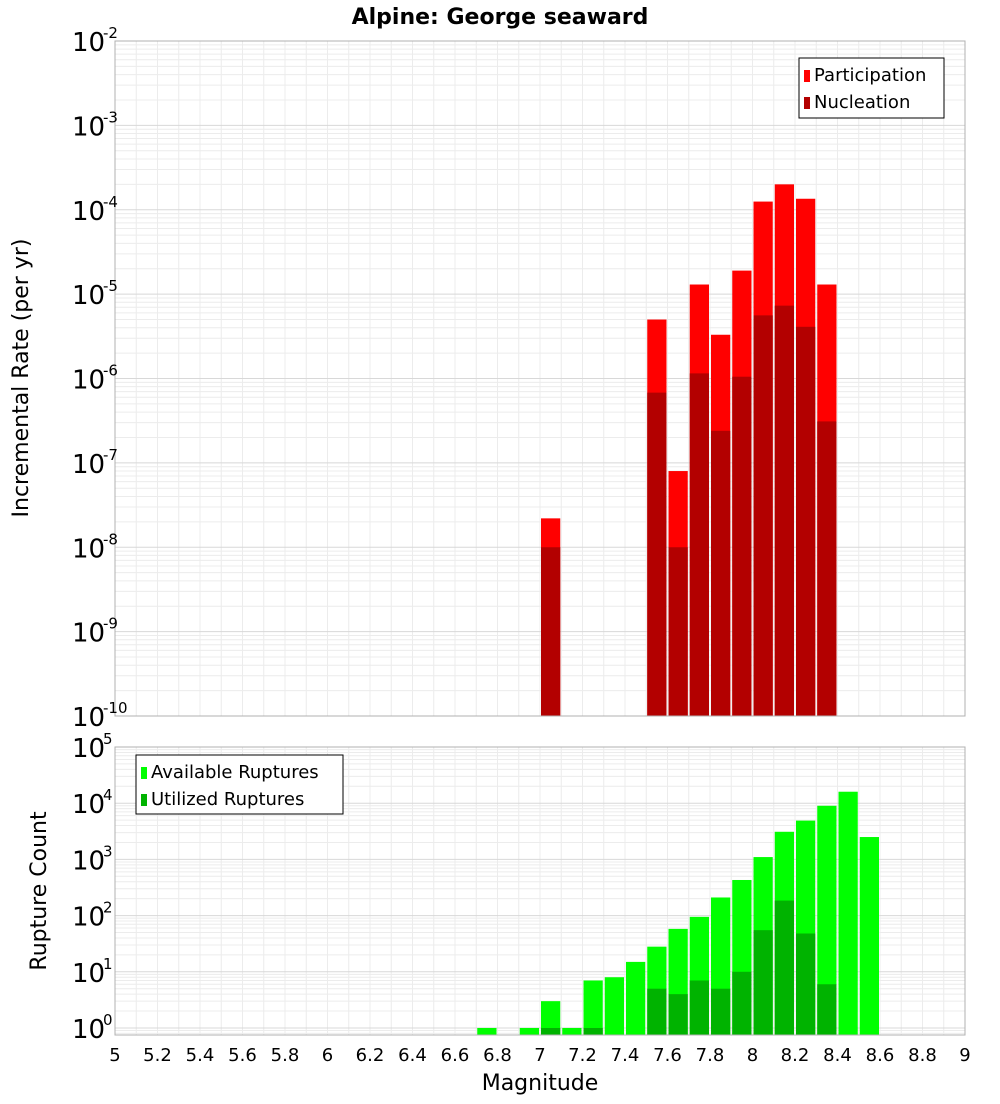 This screenshot has height=1104, width=1000. Describe the element at coordinates (110, 202) in the screenshot. I see `top-y-tick-exponent: -4` at that location.